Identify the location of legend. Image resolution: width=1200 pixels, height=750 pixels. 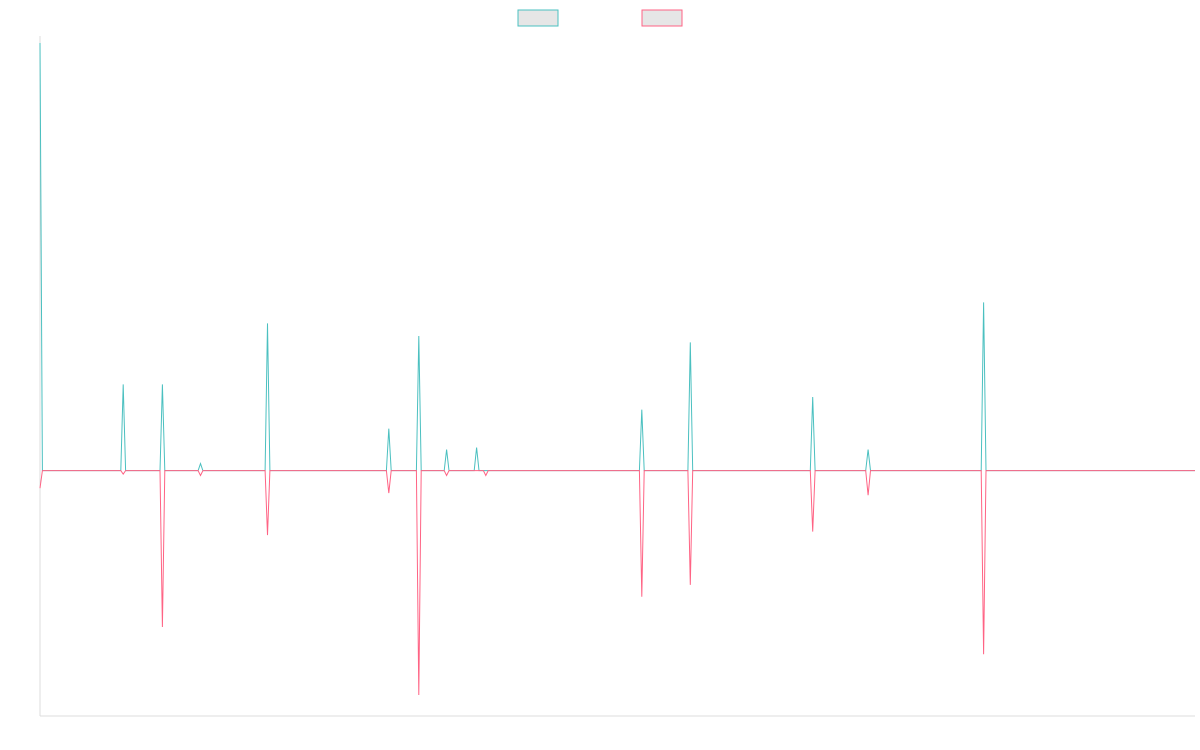
(600, 18).